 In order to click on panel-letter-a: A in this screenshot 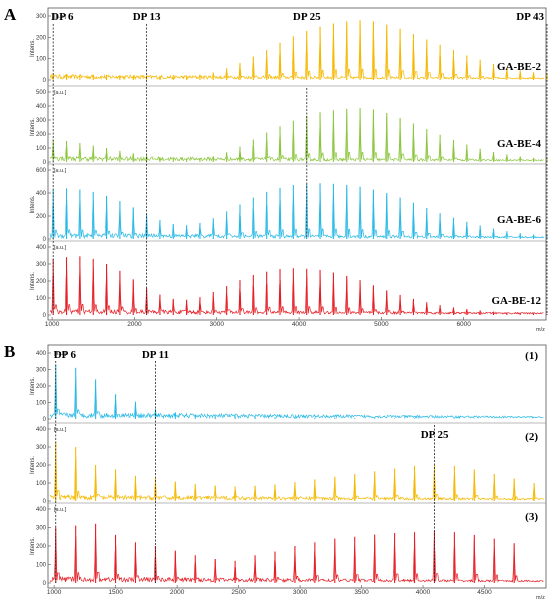, I will do `click(10, 14)`.